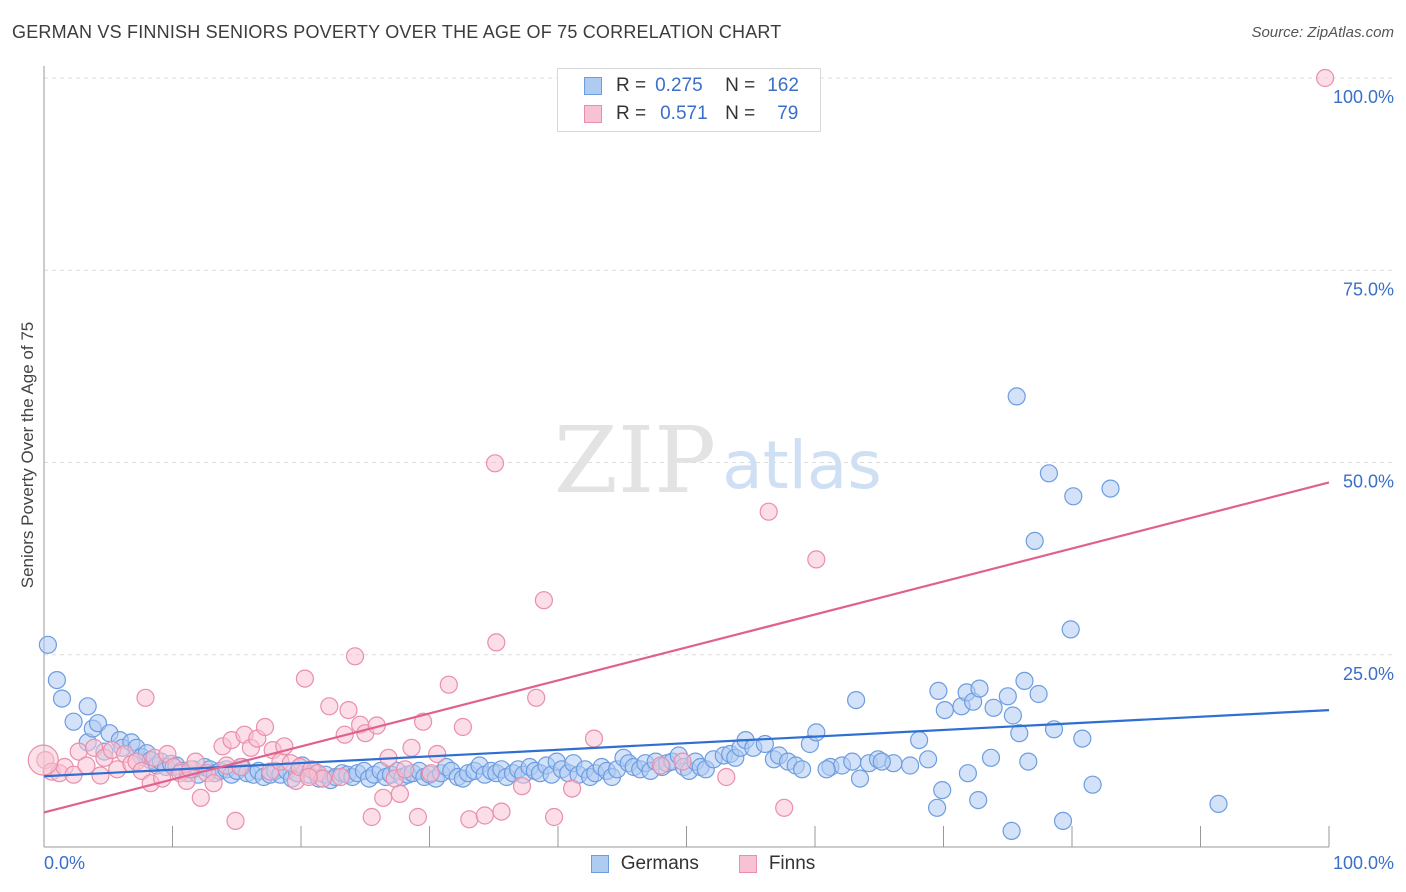 This screenshot has height=892, width=1406. What do you see at coordinates (684, 113) in the screenshot?
I see `r-value-finns: 0.571` at bounding box center [684, 113].